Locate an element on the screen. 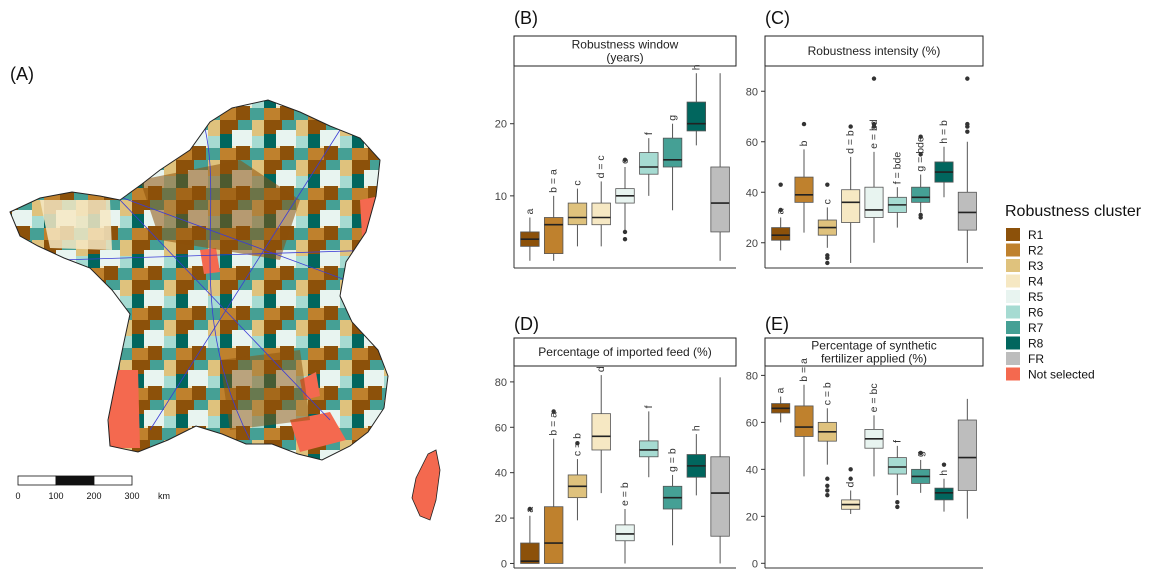 The height and width of the screenshot is (570, 1160). legend-item-r6: R6 is located at coordinates (1025, 312).